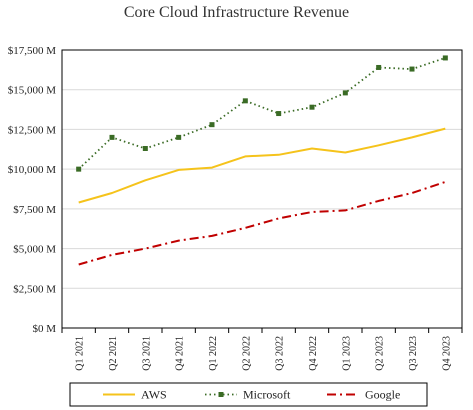  I want to click on legend-marker-microsoft, so click(221, 394).